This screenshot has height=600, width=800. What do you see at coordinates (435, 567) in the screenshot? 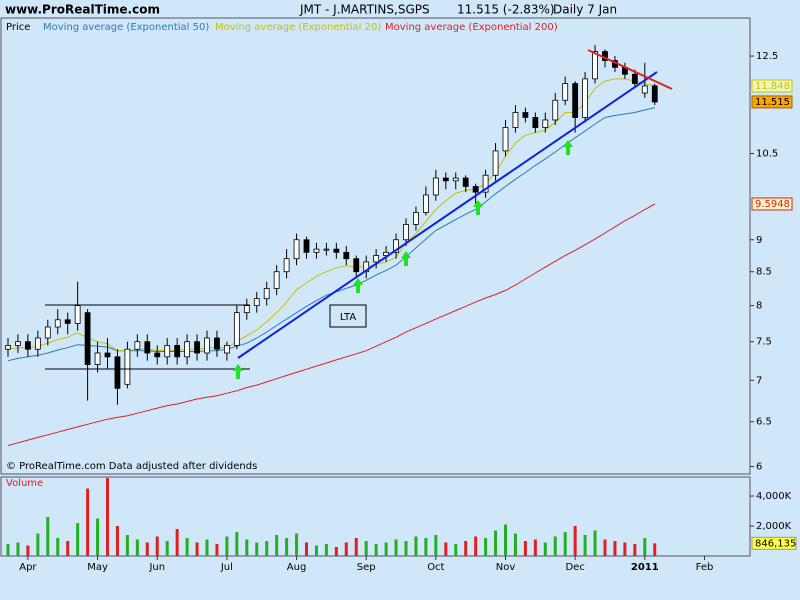
I see `x-tick-label: Oct` at bounding box center [435, 567].